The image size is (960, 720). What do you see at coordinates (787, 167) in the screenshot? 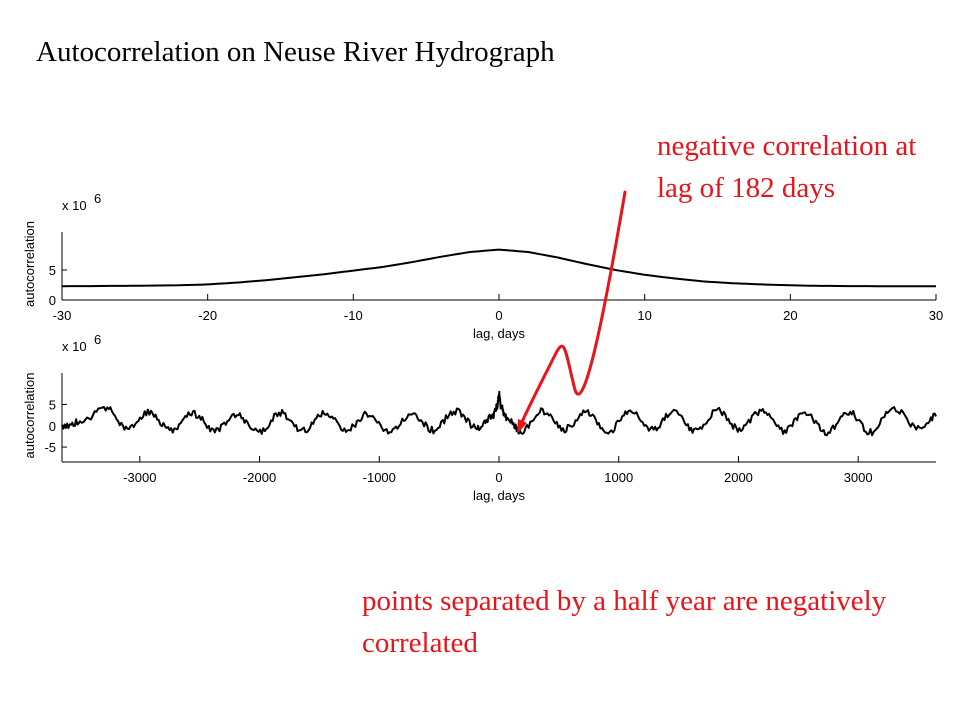
I see `callout-negative-lag: negative correlation at lag of 182 days` at bounding box center [787, 167].